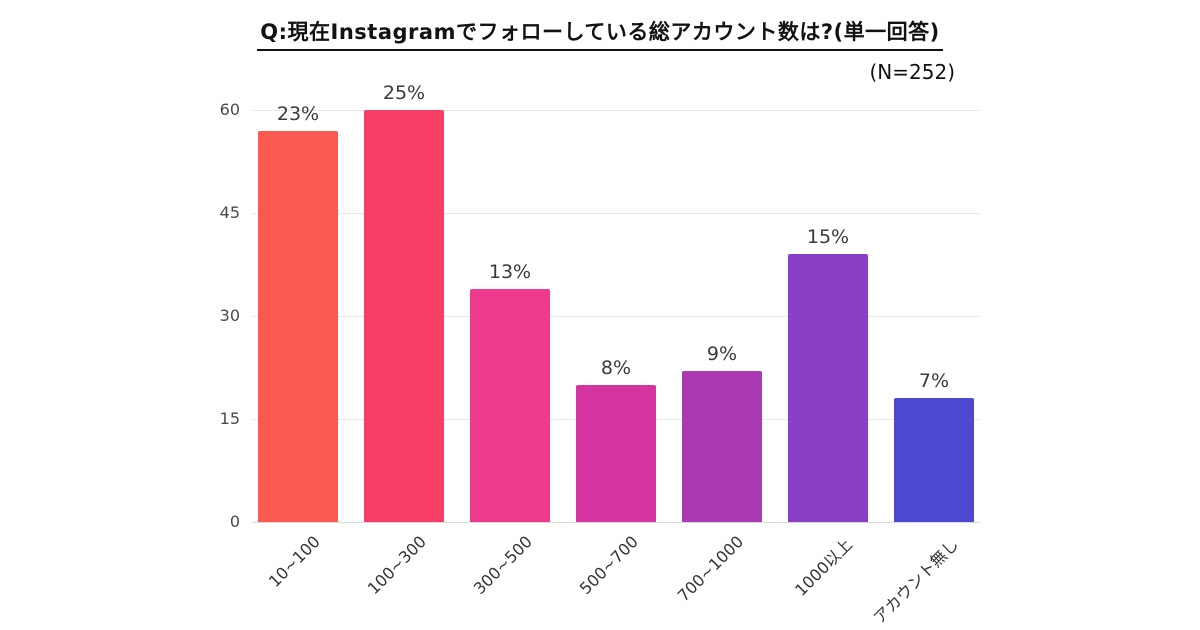  What do you see at coordinates (298, 113) in the screenshot?
I see `bar-percent-label-1: 23%` at bounding box center [298, 113].